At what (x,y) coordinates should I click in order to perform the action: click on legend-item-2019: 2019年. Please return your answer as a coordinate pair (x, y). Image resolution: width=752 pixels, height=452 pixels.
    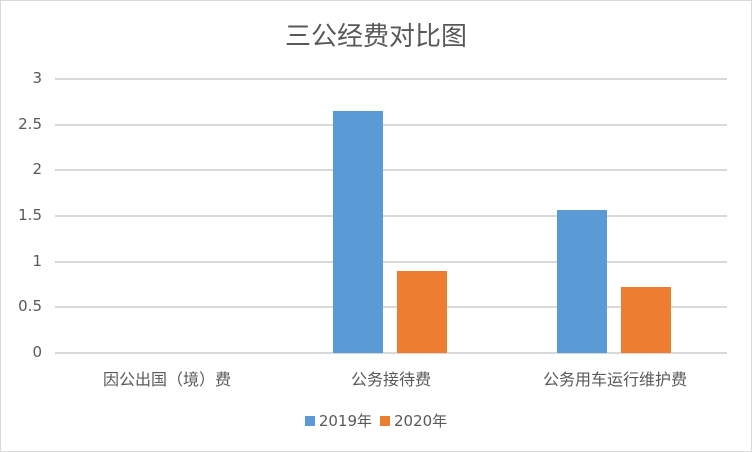
    Looking at the image, I should click on (338, 420).